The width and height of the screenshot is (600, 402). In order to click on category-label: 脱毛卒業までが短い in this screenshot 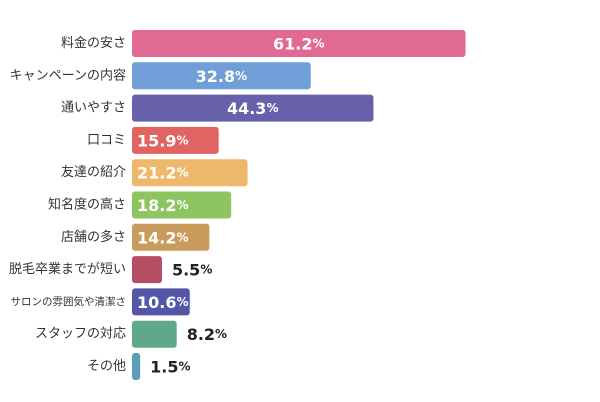, I will do `click(67, 269)`.